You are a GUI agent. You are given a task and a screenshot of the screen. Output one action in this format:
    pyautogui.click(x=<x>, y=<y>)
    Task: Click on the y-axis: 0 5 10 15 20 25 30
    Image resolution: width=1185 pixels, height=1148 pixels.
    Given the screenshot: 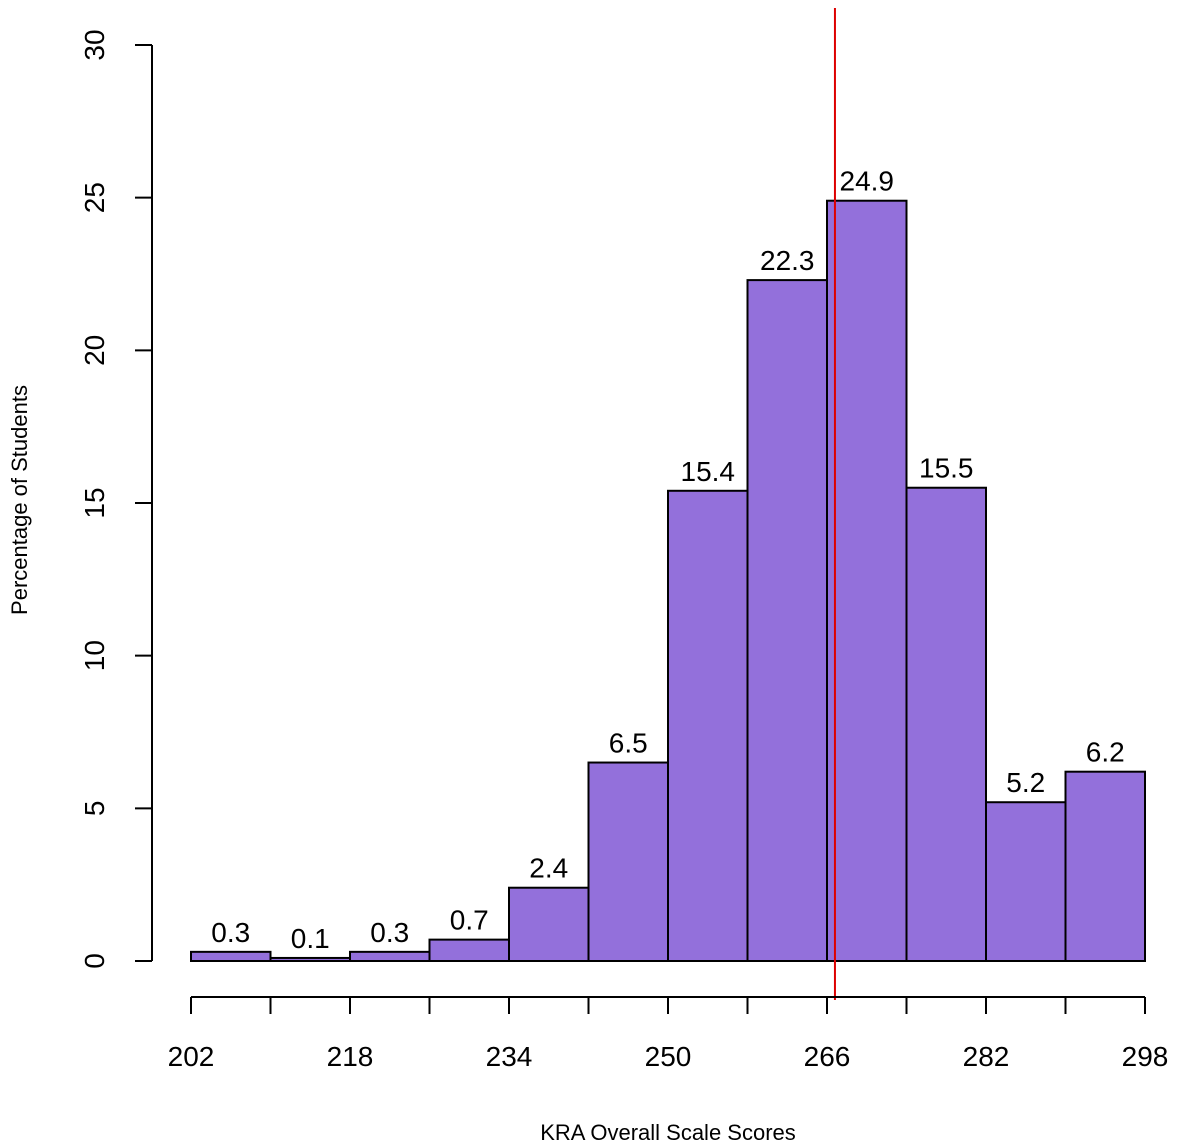 What is the action you would take?
    pyautogui.click(x=116, y=499)
    